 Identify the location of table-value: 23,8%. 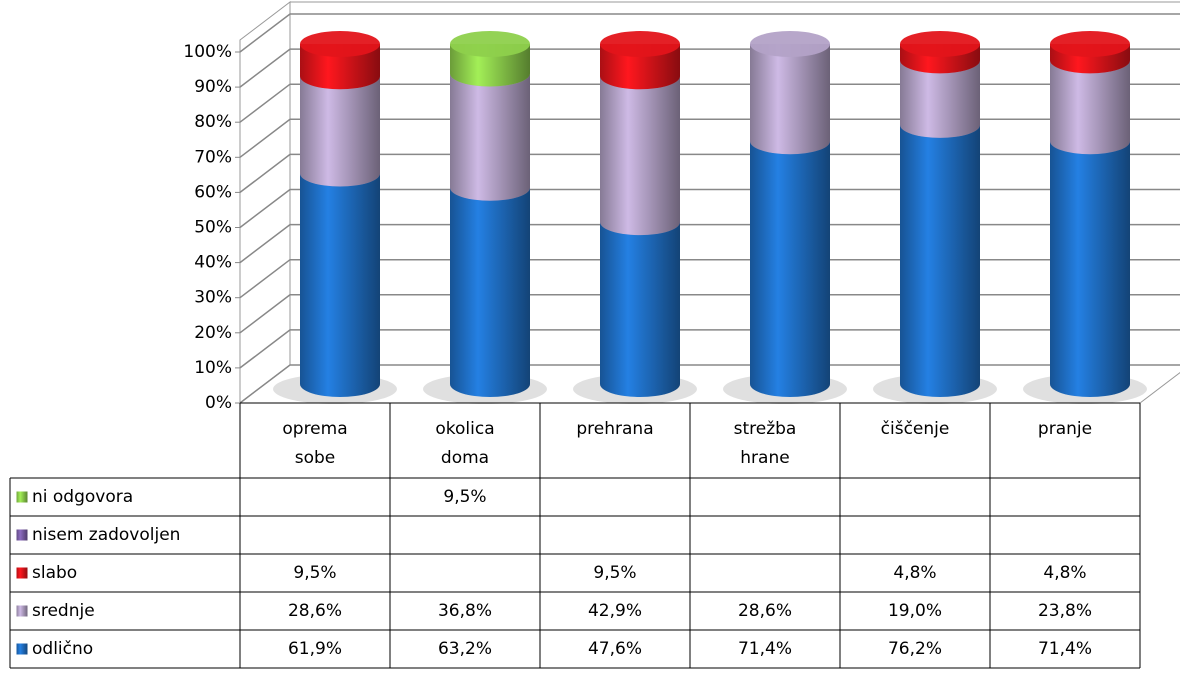
(1065, 611).